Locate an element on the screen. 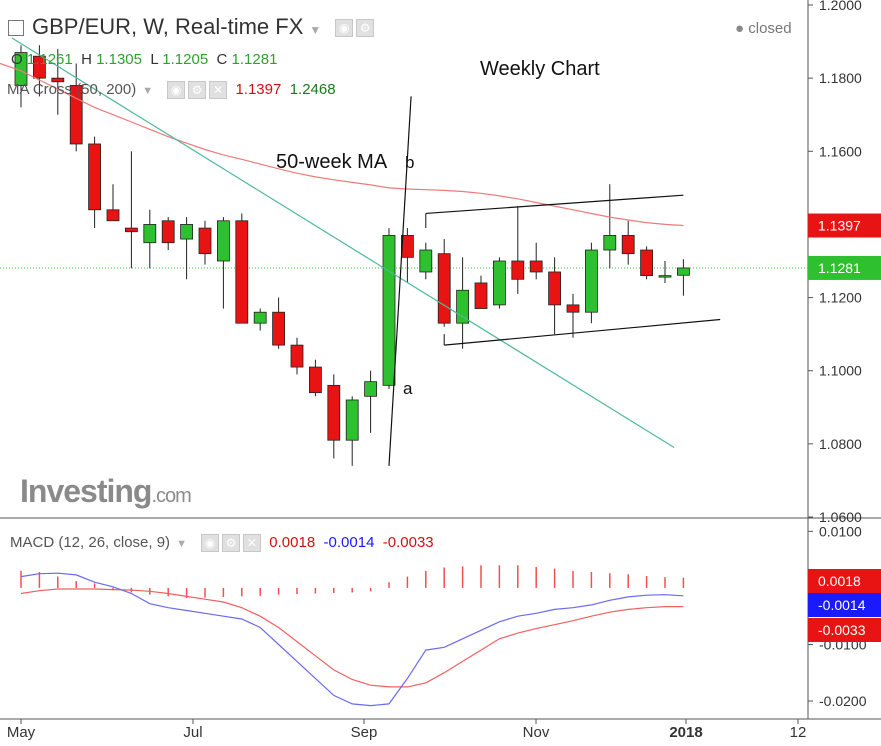 This screenshot has height=746, width=881. time-tick-label: Jul is located at coordinates (192, 732).